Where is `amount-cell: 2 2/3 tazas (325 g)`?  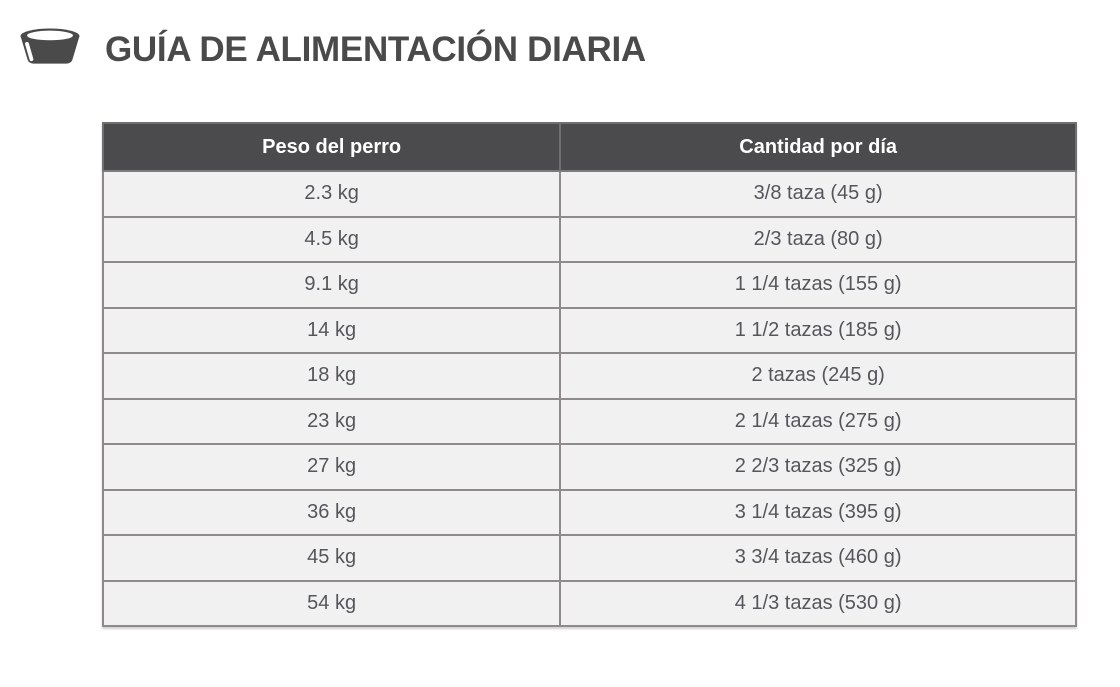 amount-cell: 2 2/3 tazas (325 g) is located at coordinates (818, 467).